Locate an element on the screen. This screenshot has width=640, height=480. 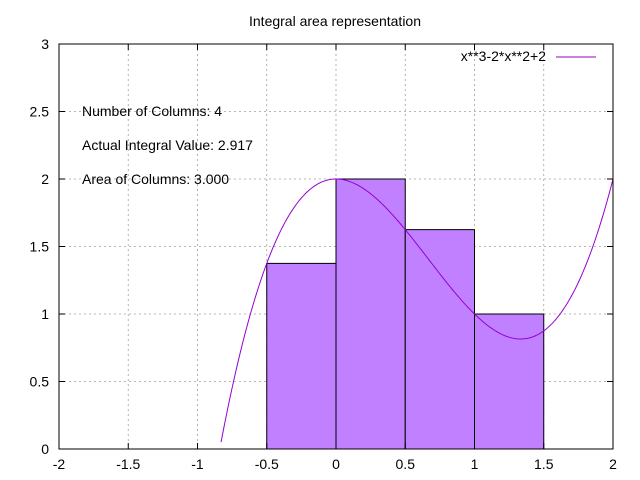
annotation-0: Number of Columns: 4 is located at coordinates (152, 111).